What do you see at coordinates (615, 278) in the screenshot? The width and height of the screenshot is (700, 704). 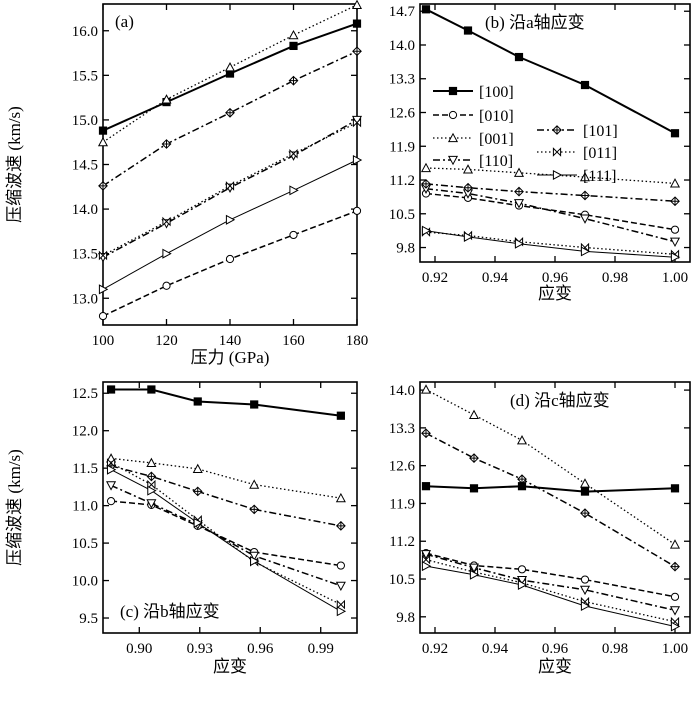 I see `x-tick-label: 0.98` at bounding box center [615, 278].